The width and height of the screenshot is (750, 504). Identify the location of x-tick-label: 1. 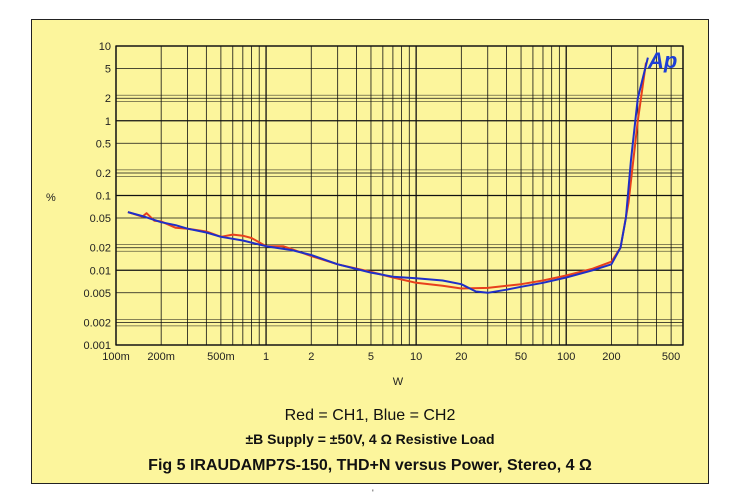
(266, 357).